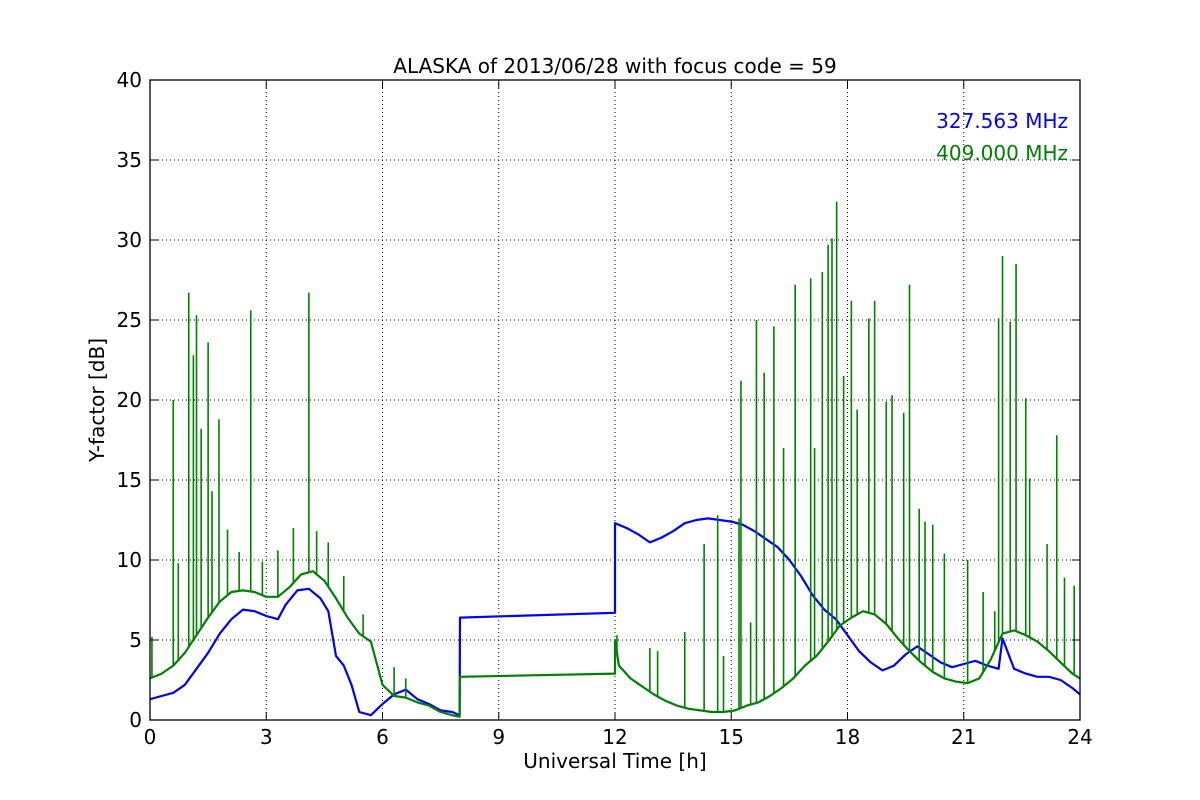  Describe the element at coordinates (1079, 737) in the screenshot. I see `x-tick-label: 24` at that location.